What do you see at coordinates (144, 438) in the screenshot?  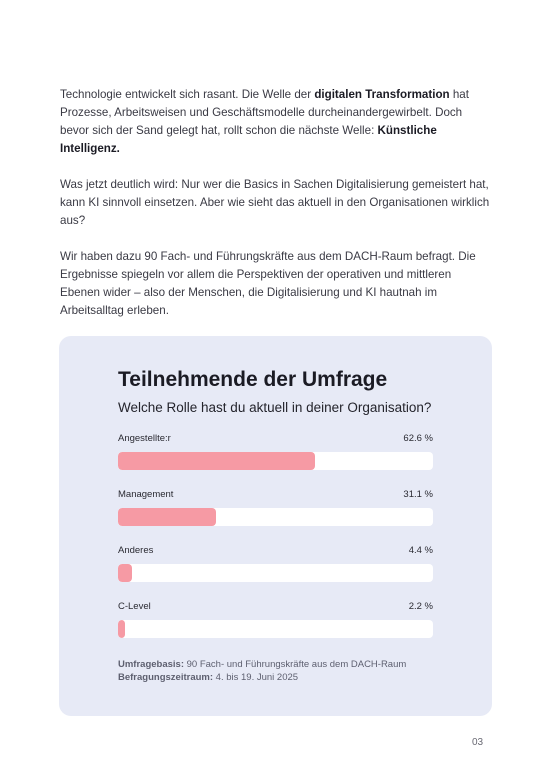 I see `bar-label: Angestellte:r` at bounding box center [144, 438].